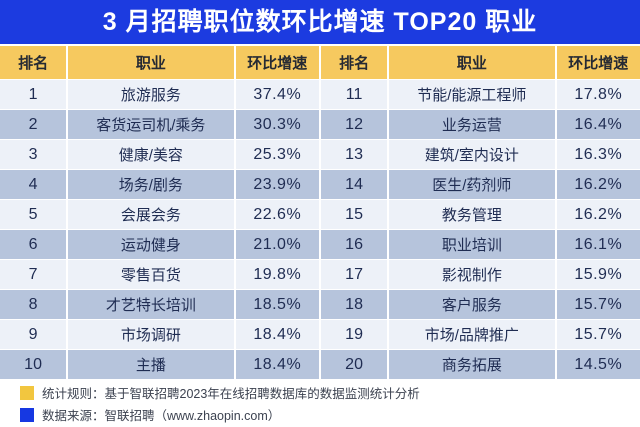 This screenshot has width=640, height=427. I want to click on rank-cell: 5, so click(33, 214).